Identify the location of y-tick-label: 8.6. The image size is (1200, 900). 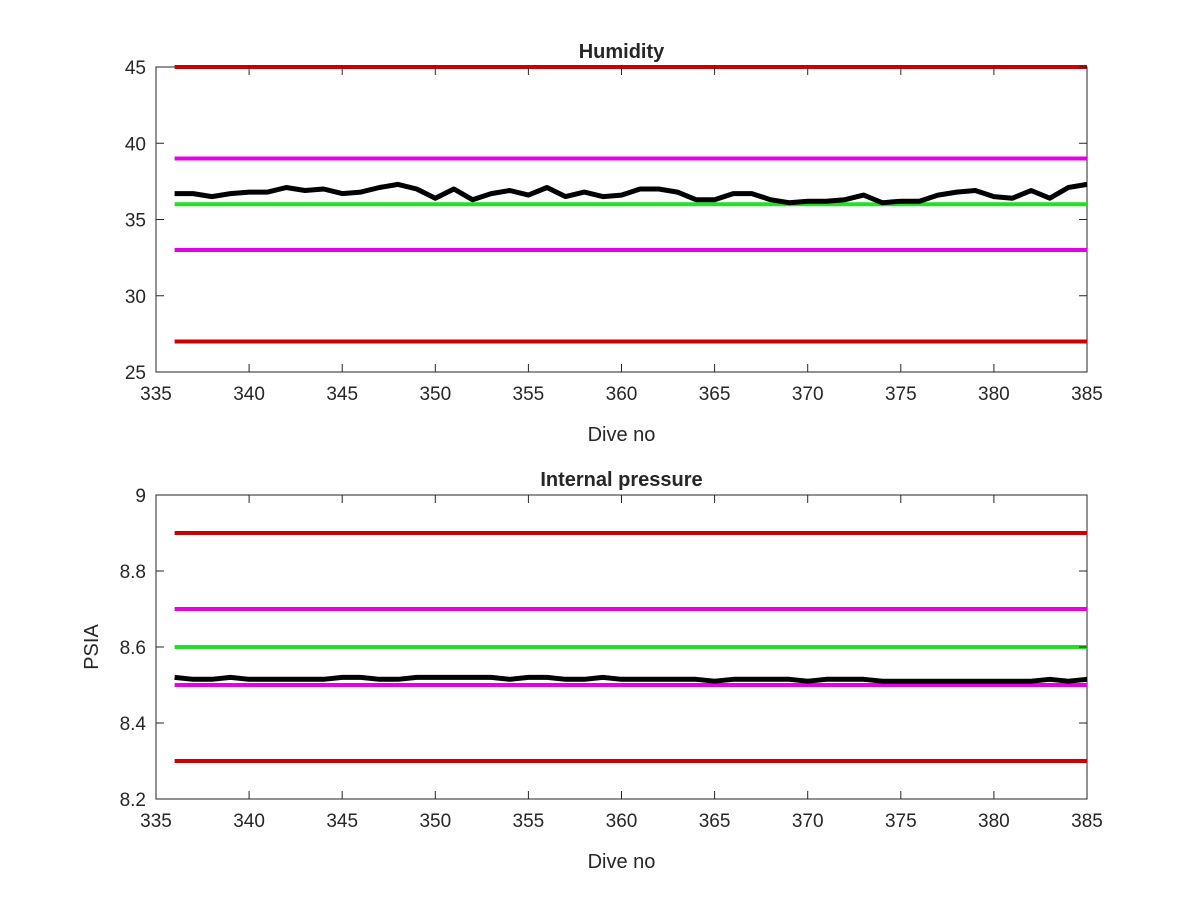
(133, 648).